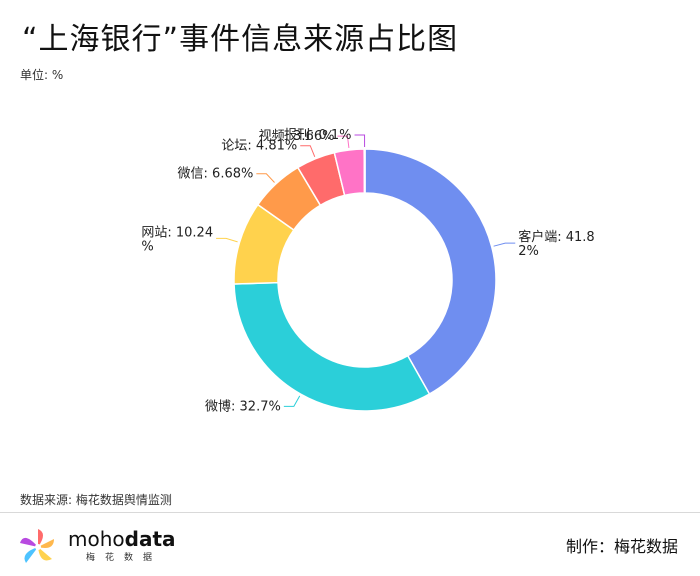 The width and height of the screenshot is (700, 576). I want to click on brand-name: mohodata, so click(122, 539).